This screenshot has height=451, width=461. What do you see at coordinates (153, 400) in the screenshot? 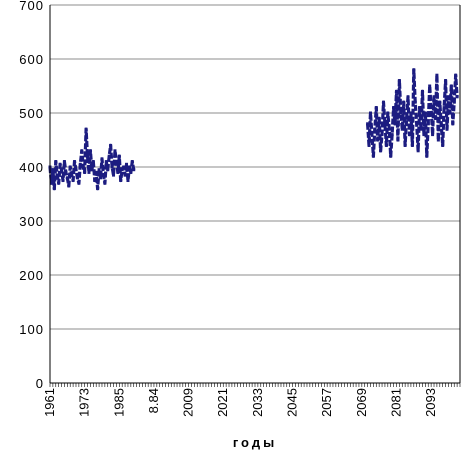
I see `x-tick-label: 8.84` at bounding box center [153, 400].